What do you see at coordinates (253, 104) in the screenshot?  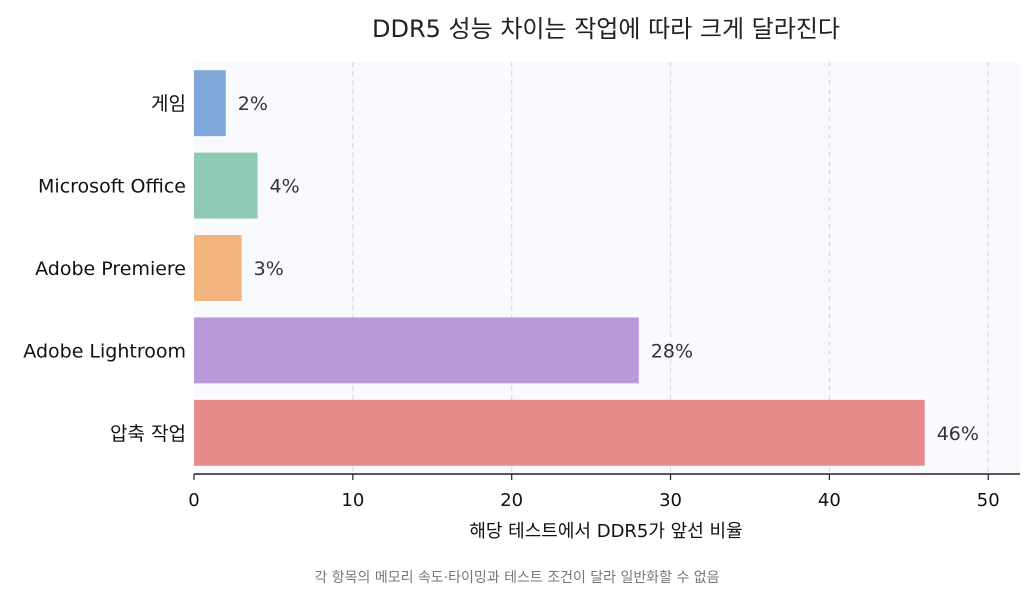 I see `value-label: 2%` at bounding box center [253, 104].